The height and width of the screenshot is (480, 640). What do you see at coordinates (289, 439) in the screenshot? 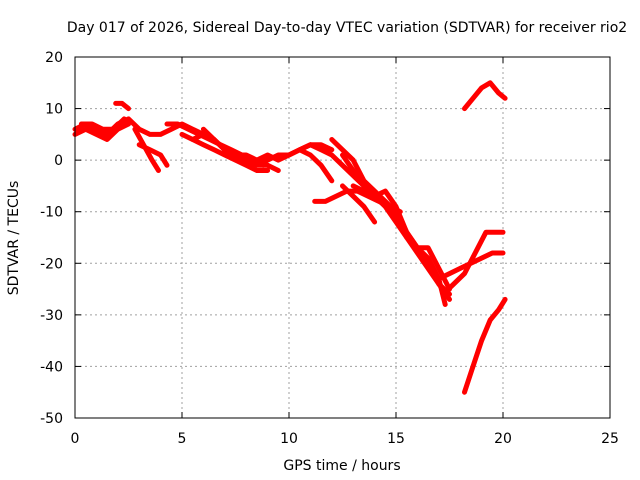
I see `x-tick-label: 10` at bounding box center [289, 439].